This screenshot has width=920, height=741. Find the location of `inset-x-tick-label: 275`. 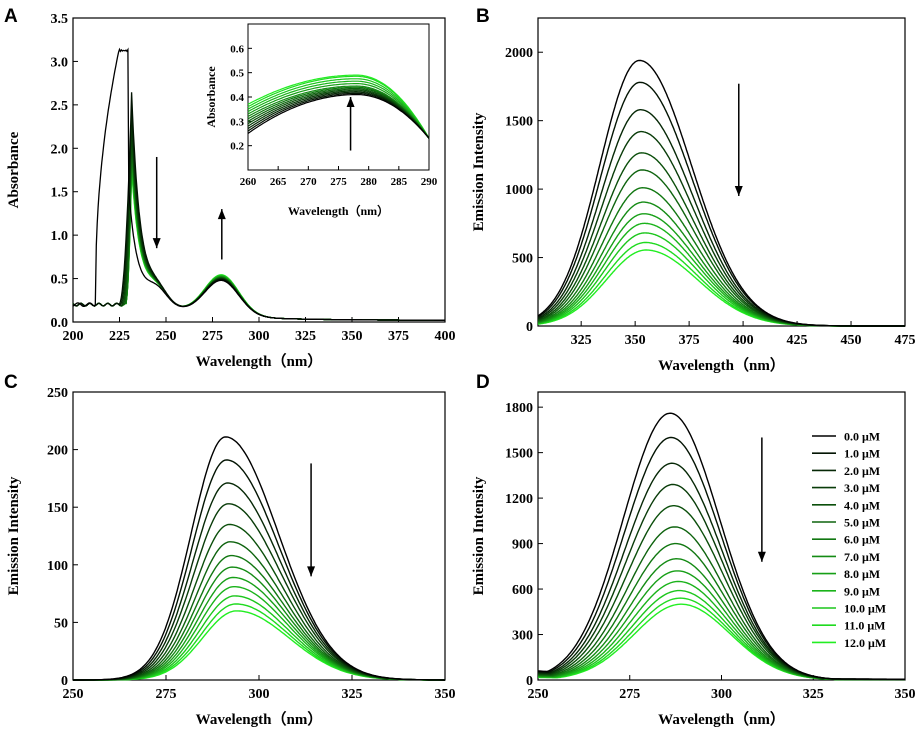

inset-x-tick-label: 275 is located at coordinates (338, 182).